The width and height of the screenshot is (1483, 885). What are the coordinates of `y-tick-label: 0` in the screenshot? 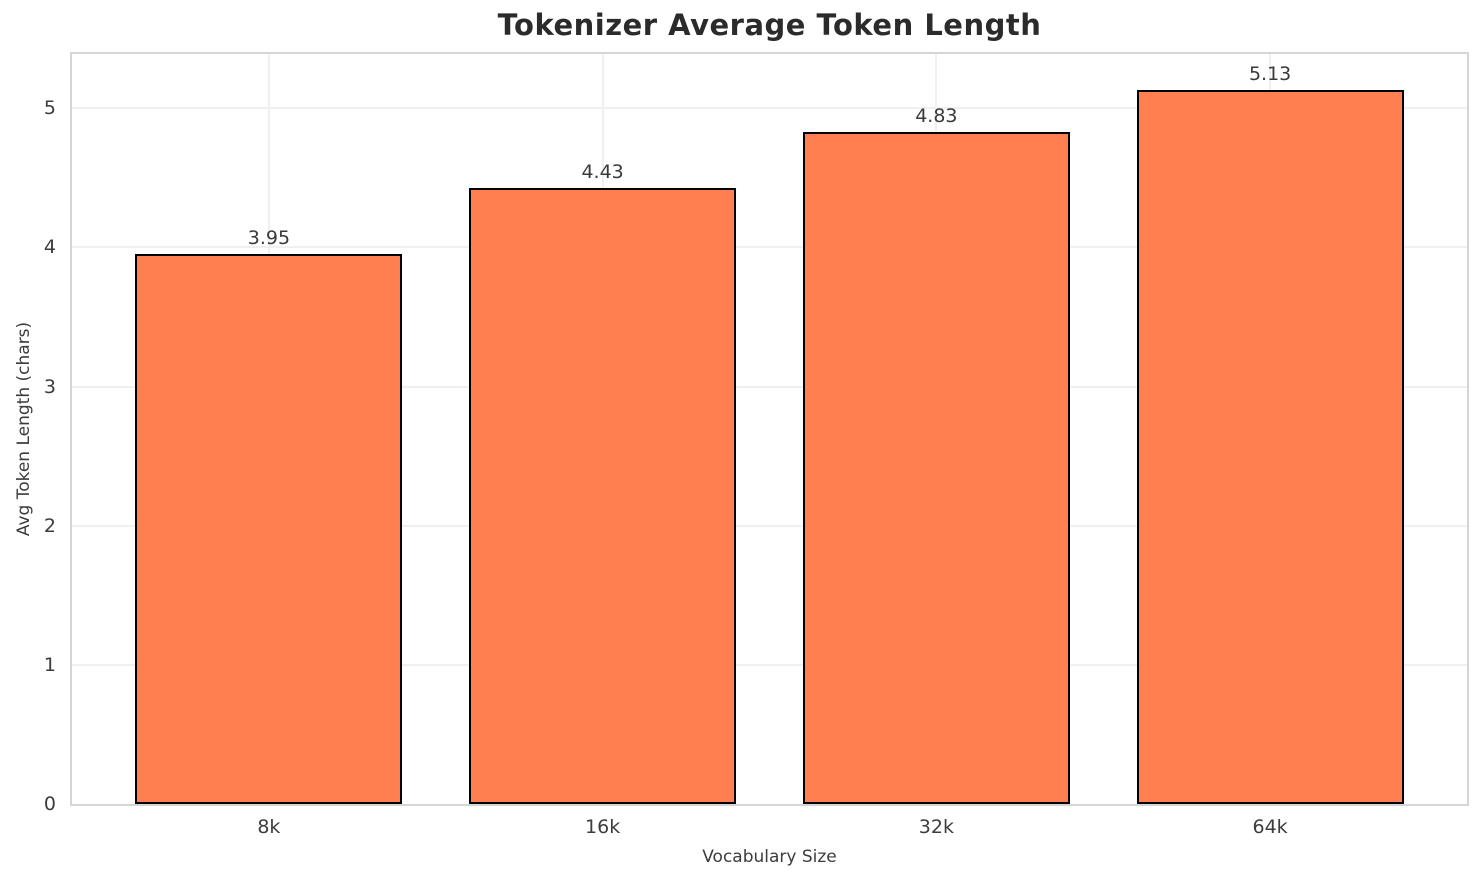 It's located at (49, 804).